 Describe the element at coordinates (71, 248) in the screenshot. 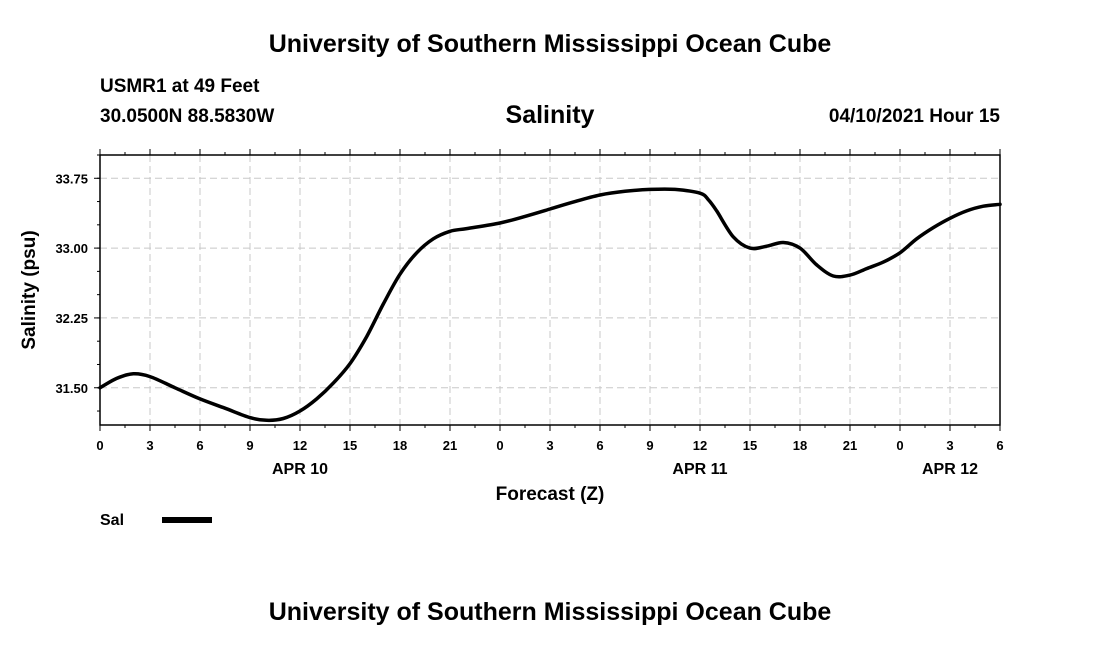

I see `y-tick-label: 33.00` at that location.